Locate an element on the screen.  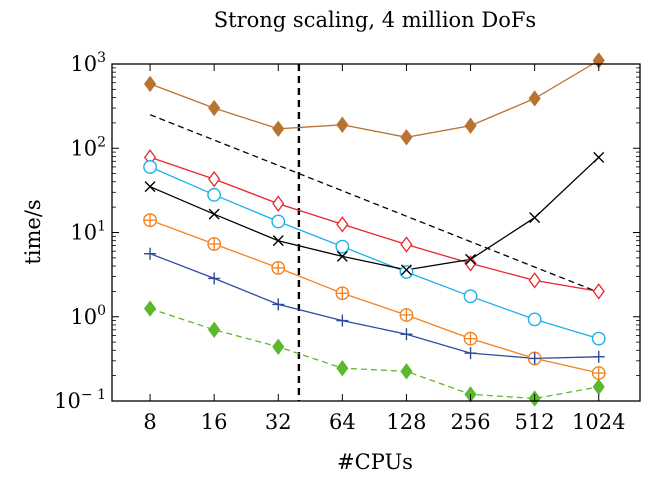
y-tick-label: 10¹ is located at coordinates (88, 232).